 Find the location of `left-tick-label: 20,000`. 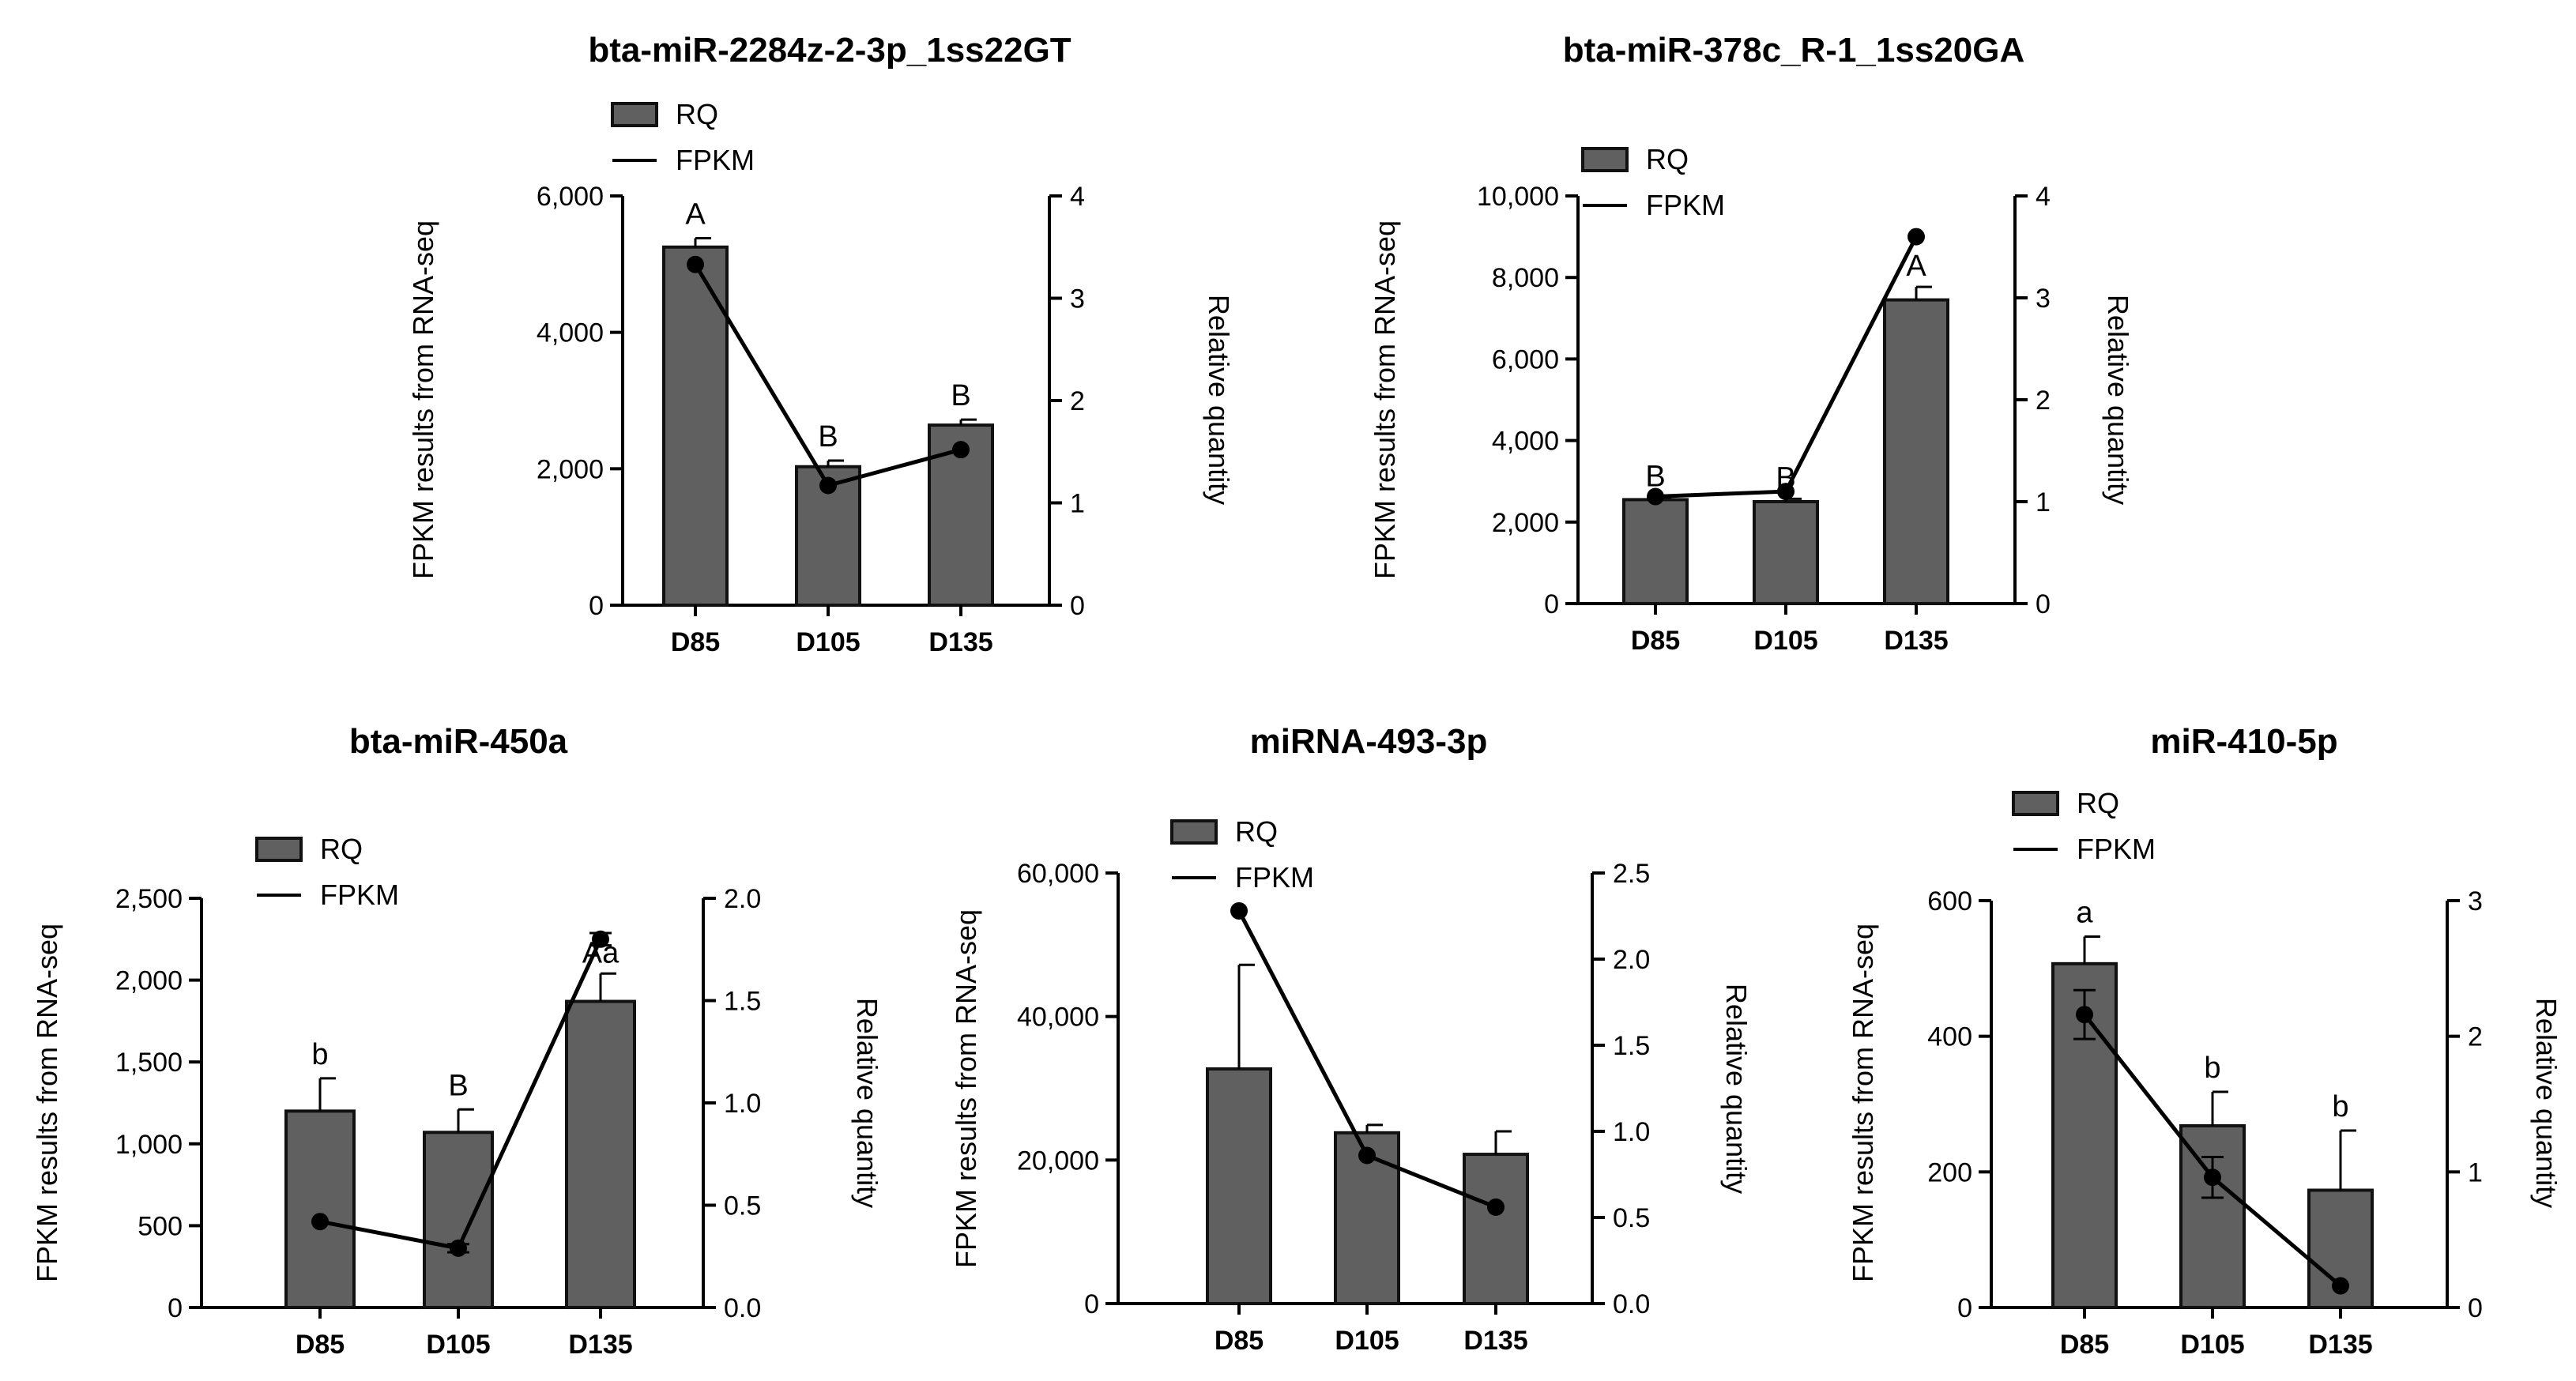

left-tick-label: 20,000 is located at coordinates (1058, 1161).